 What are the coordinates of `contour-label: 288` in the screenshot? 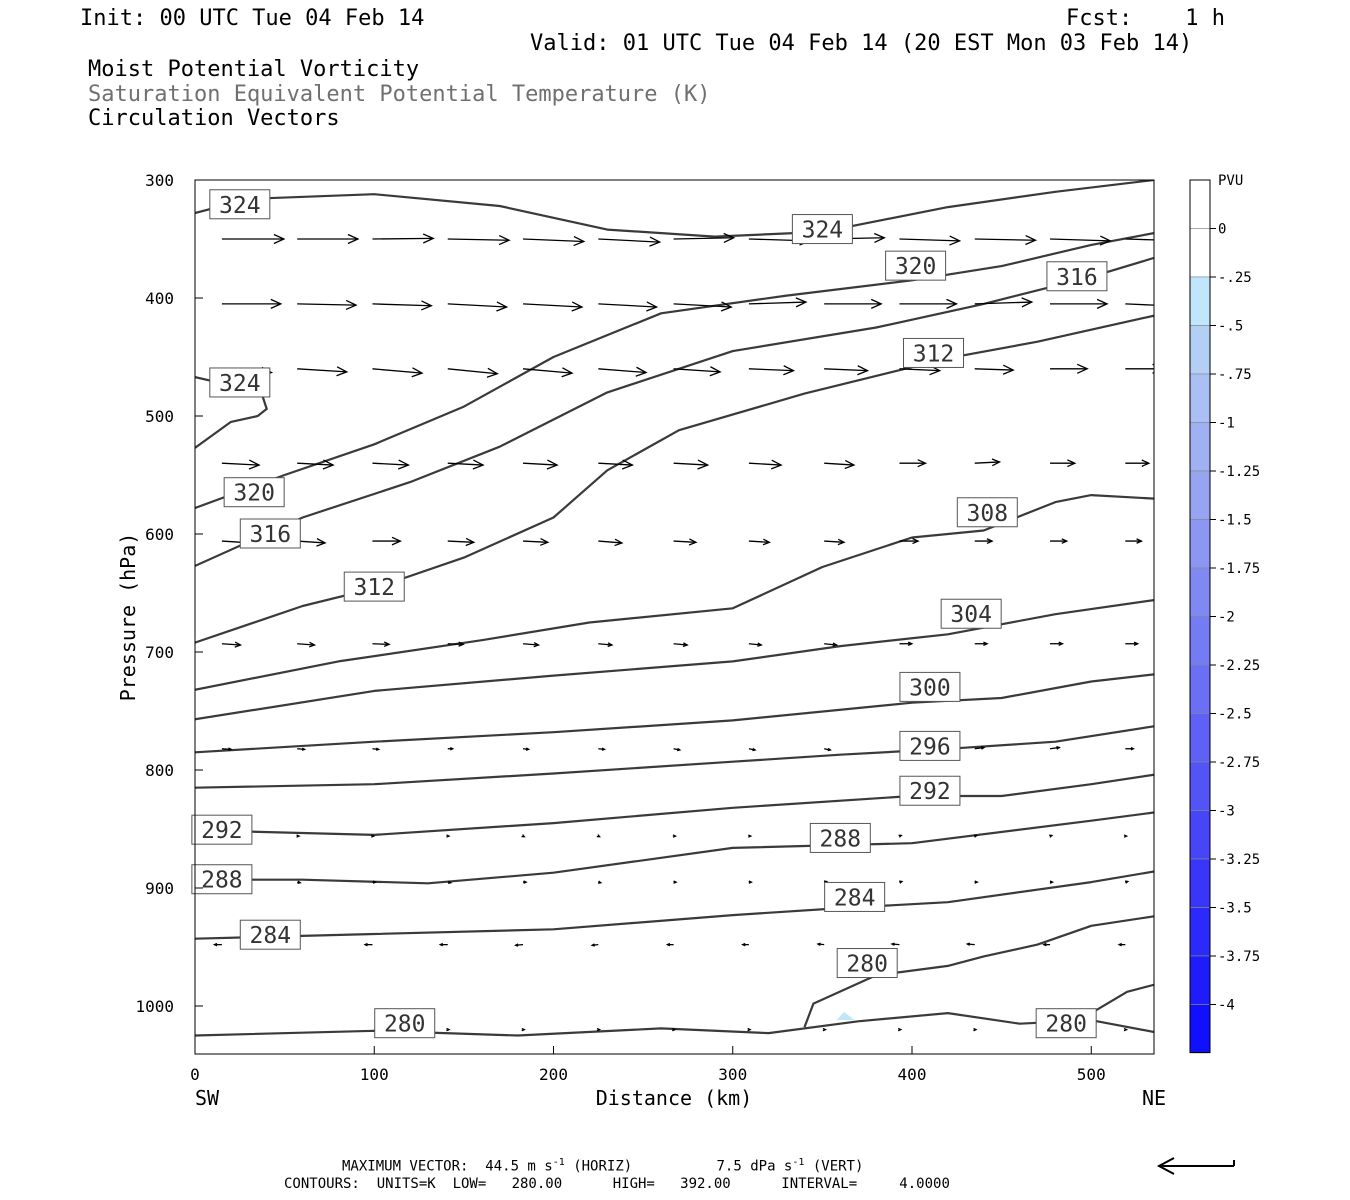 It's located at (222, 879).